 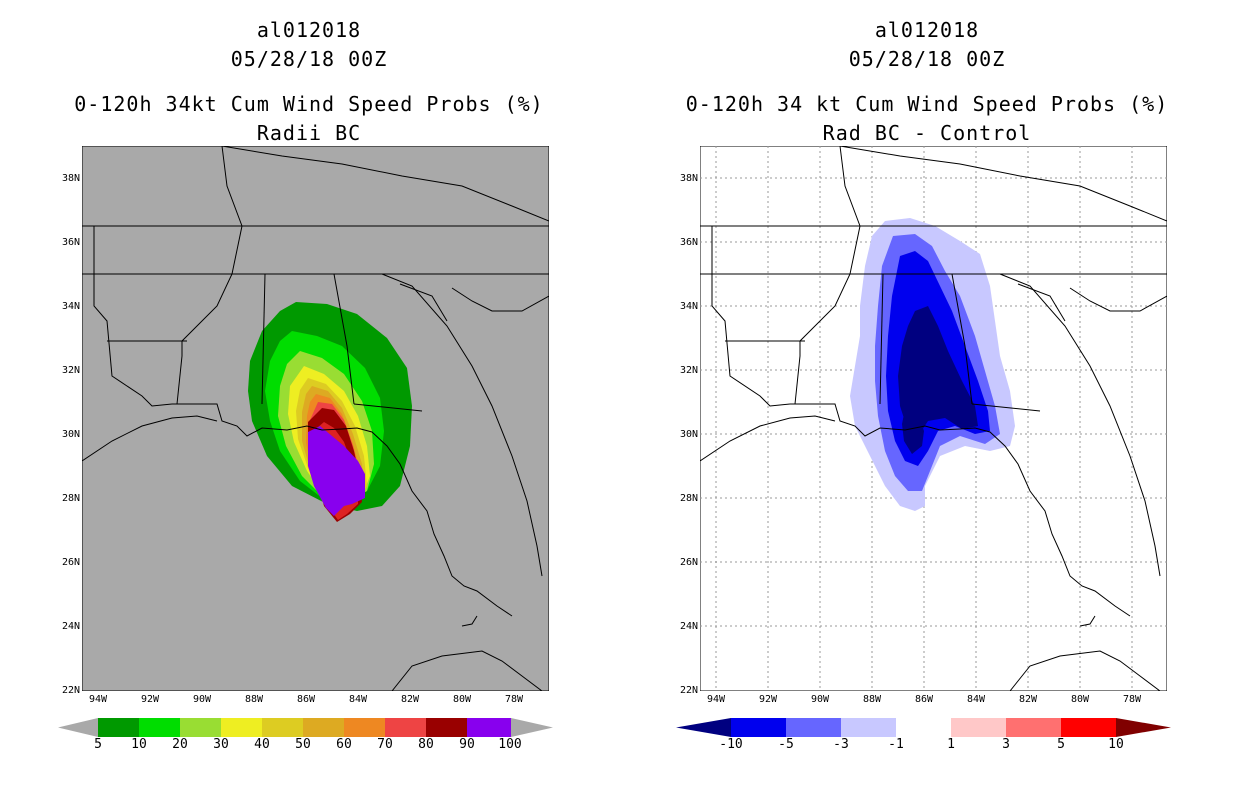 What do you see at coordinates (262, 744) in the screenshot?
I see `colorbar-label: 40` at bounding box center [262, 744].